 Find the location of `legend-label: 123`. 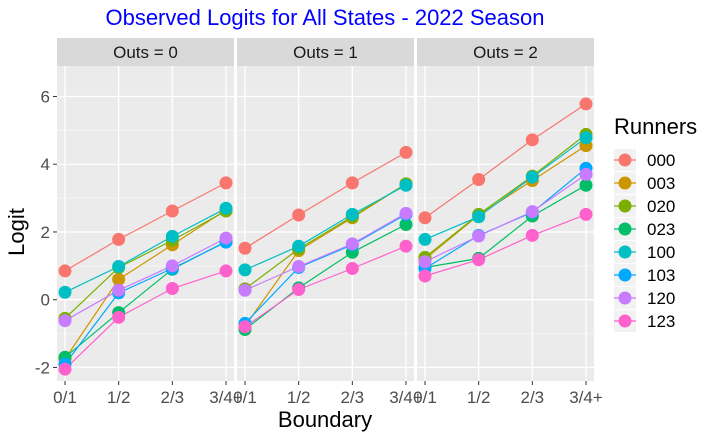

legend-label: 123 is located at coordinates (661, 321).